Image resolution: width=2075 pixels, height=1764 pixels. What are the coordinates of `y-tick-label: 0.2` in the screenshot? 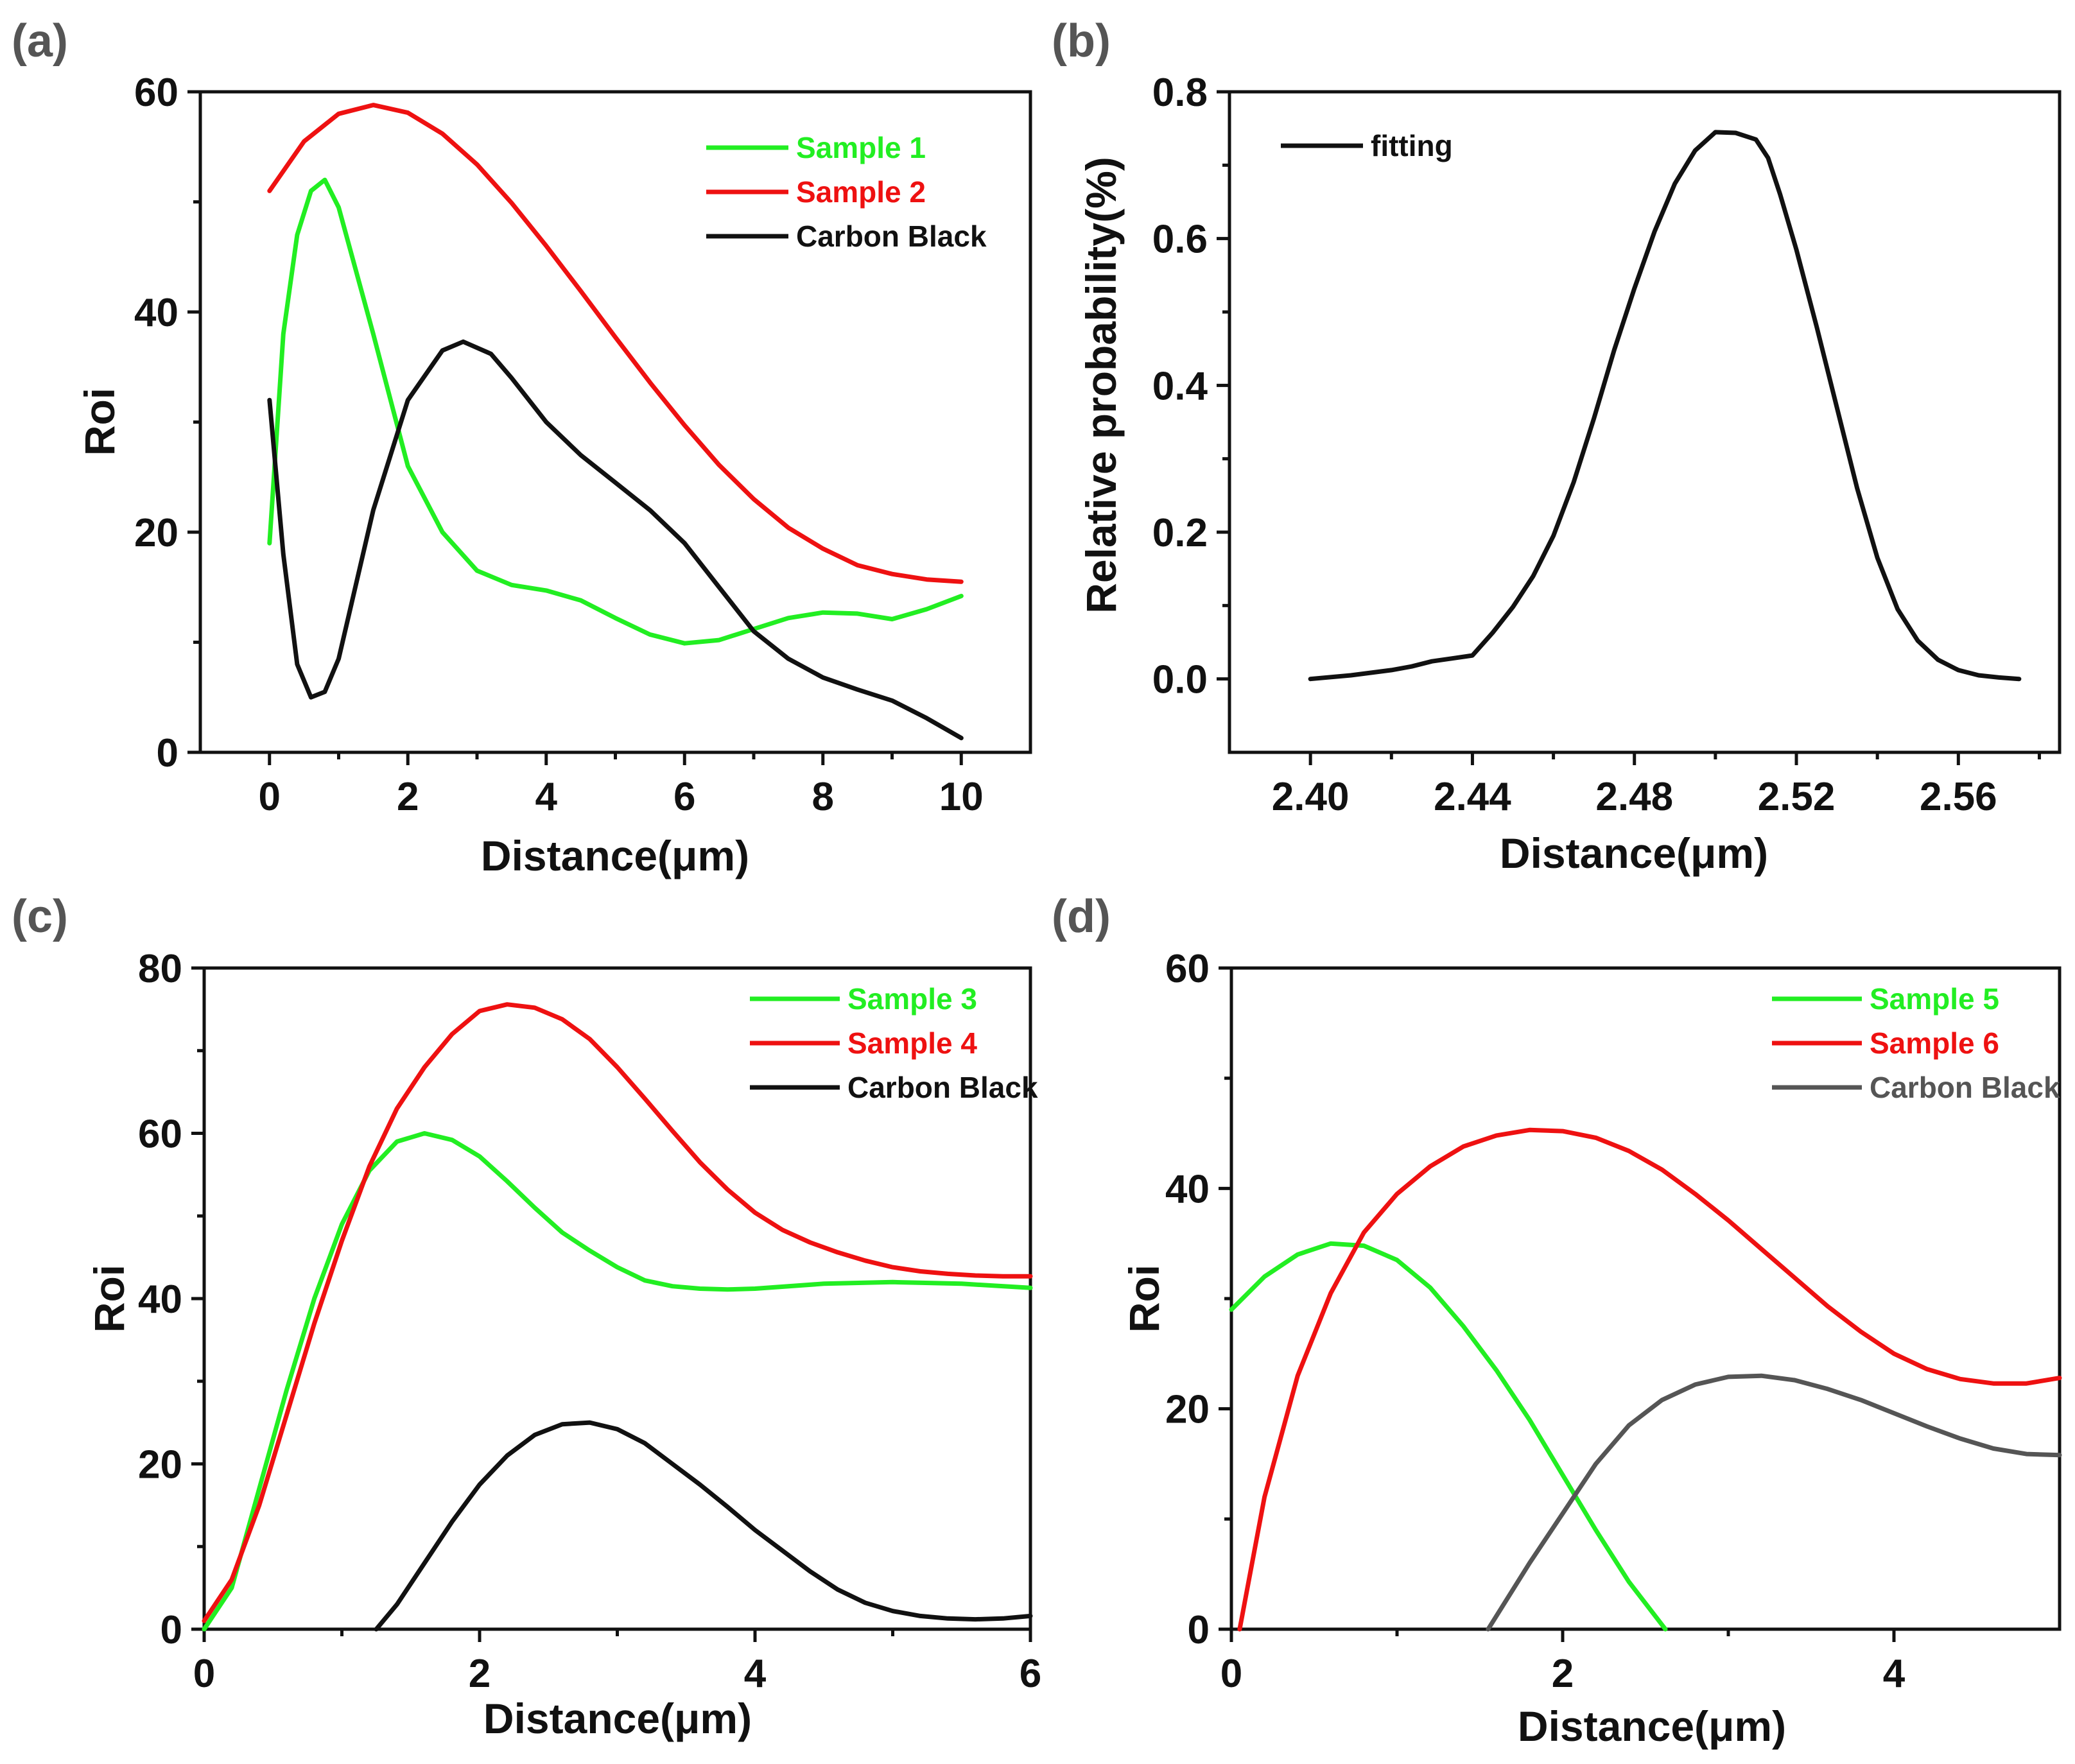 It's located at (1180, 533).